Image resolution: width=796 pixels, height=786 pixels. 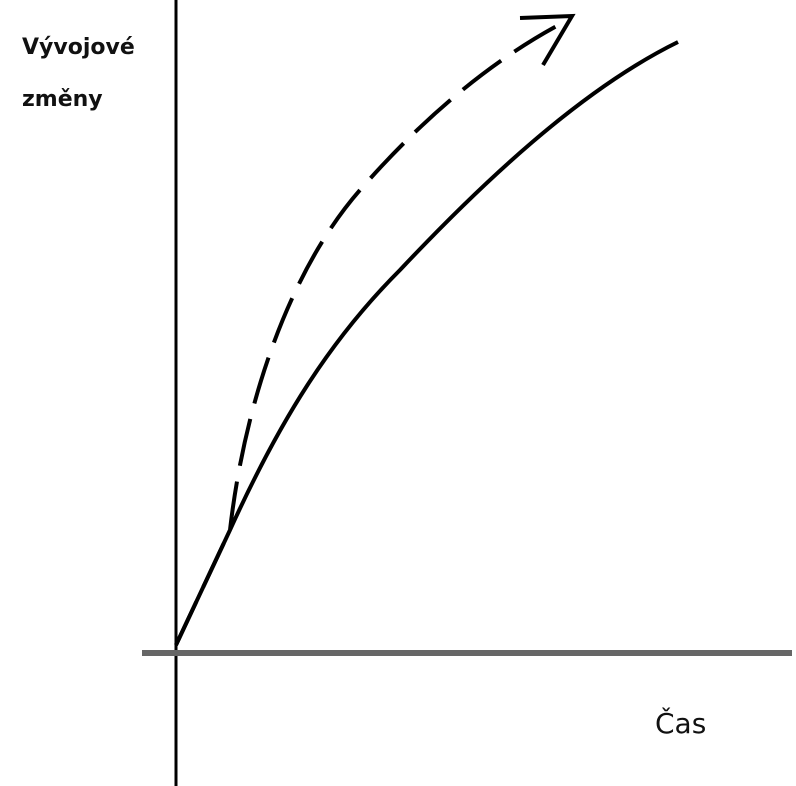 I want to click on arrowhead, so click(x=547, y=40).